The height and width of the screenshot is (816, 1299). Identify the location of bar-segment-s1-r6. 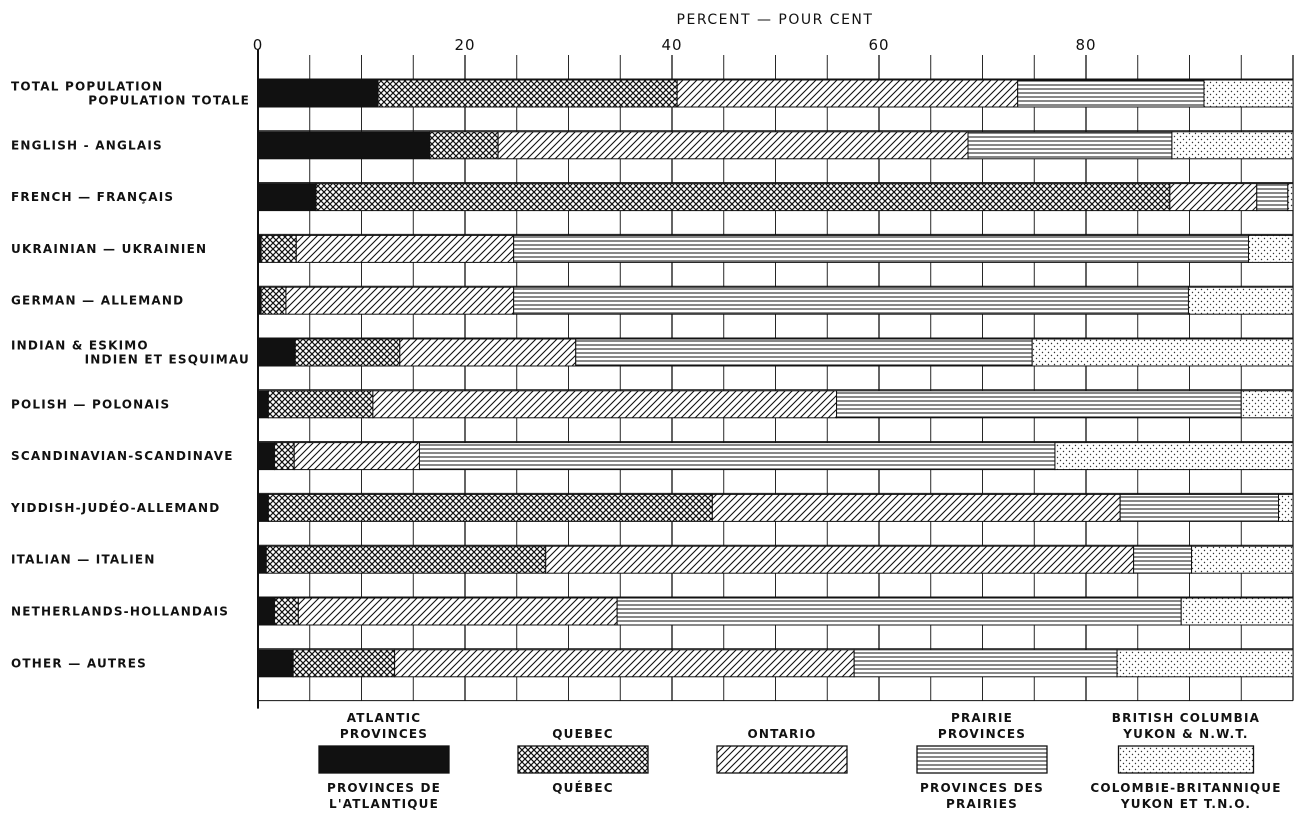
(320, 404).